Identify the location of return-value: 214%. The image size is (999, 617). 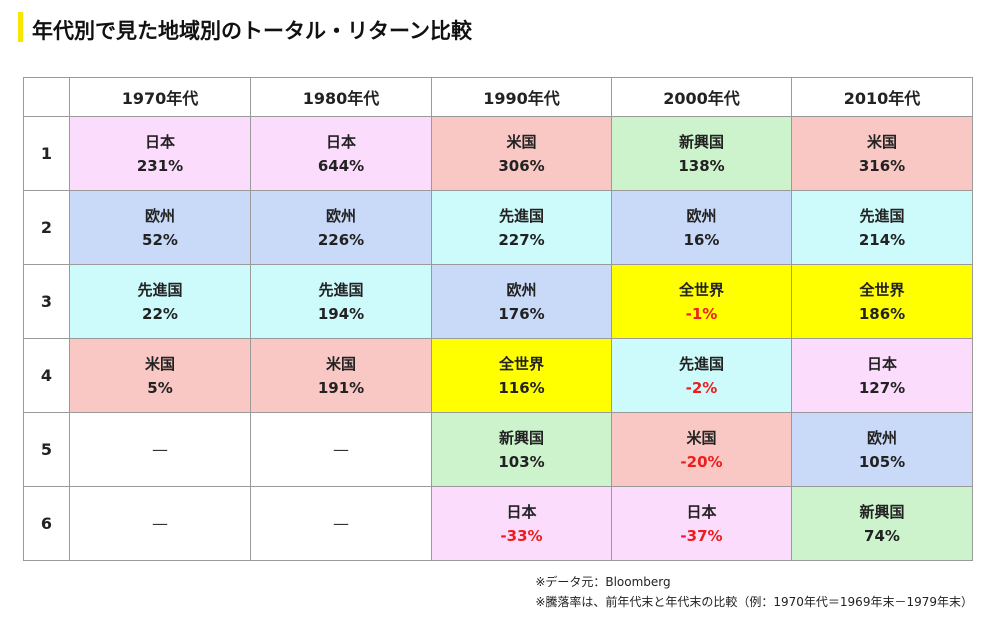
(882, 239).